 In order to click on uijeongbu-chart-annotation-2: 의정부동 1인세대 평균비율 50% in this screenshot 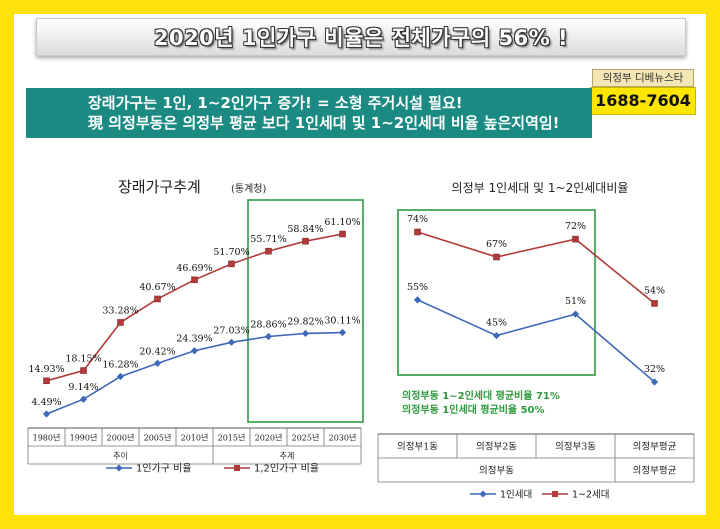, I will do `click(473, 409)`.